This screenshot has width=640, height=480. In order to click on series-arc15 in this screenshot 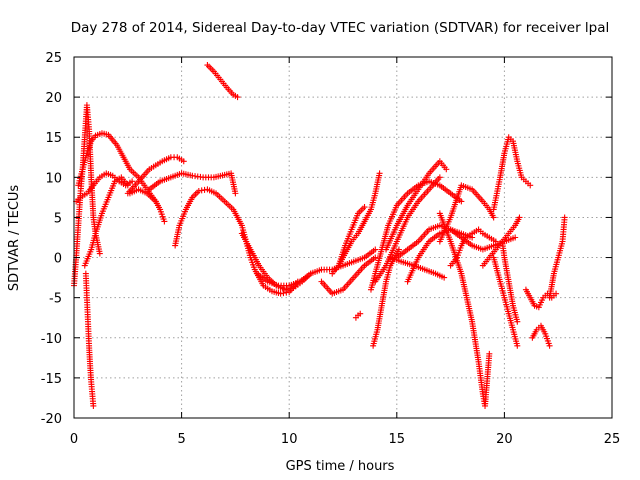, I will do `click(359, 219)`.